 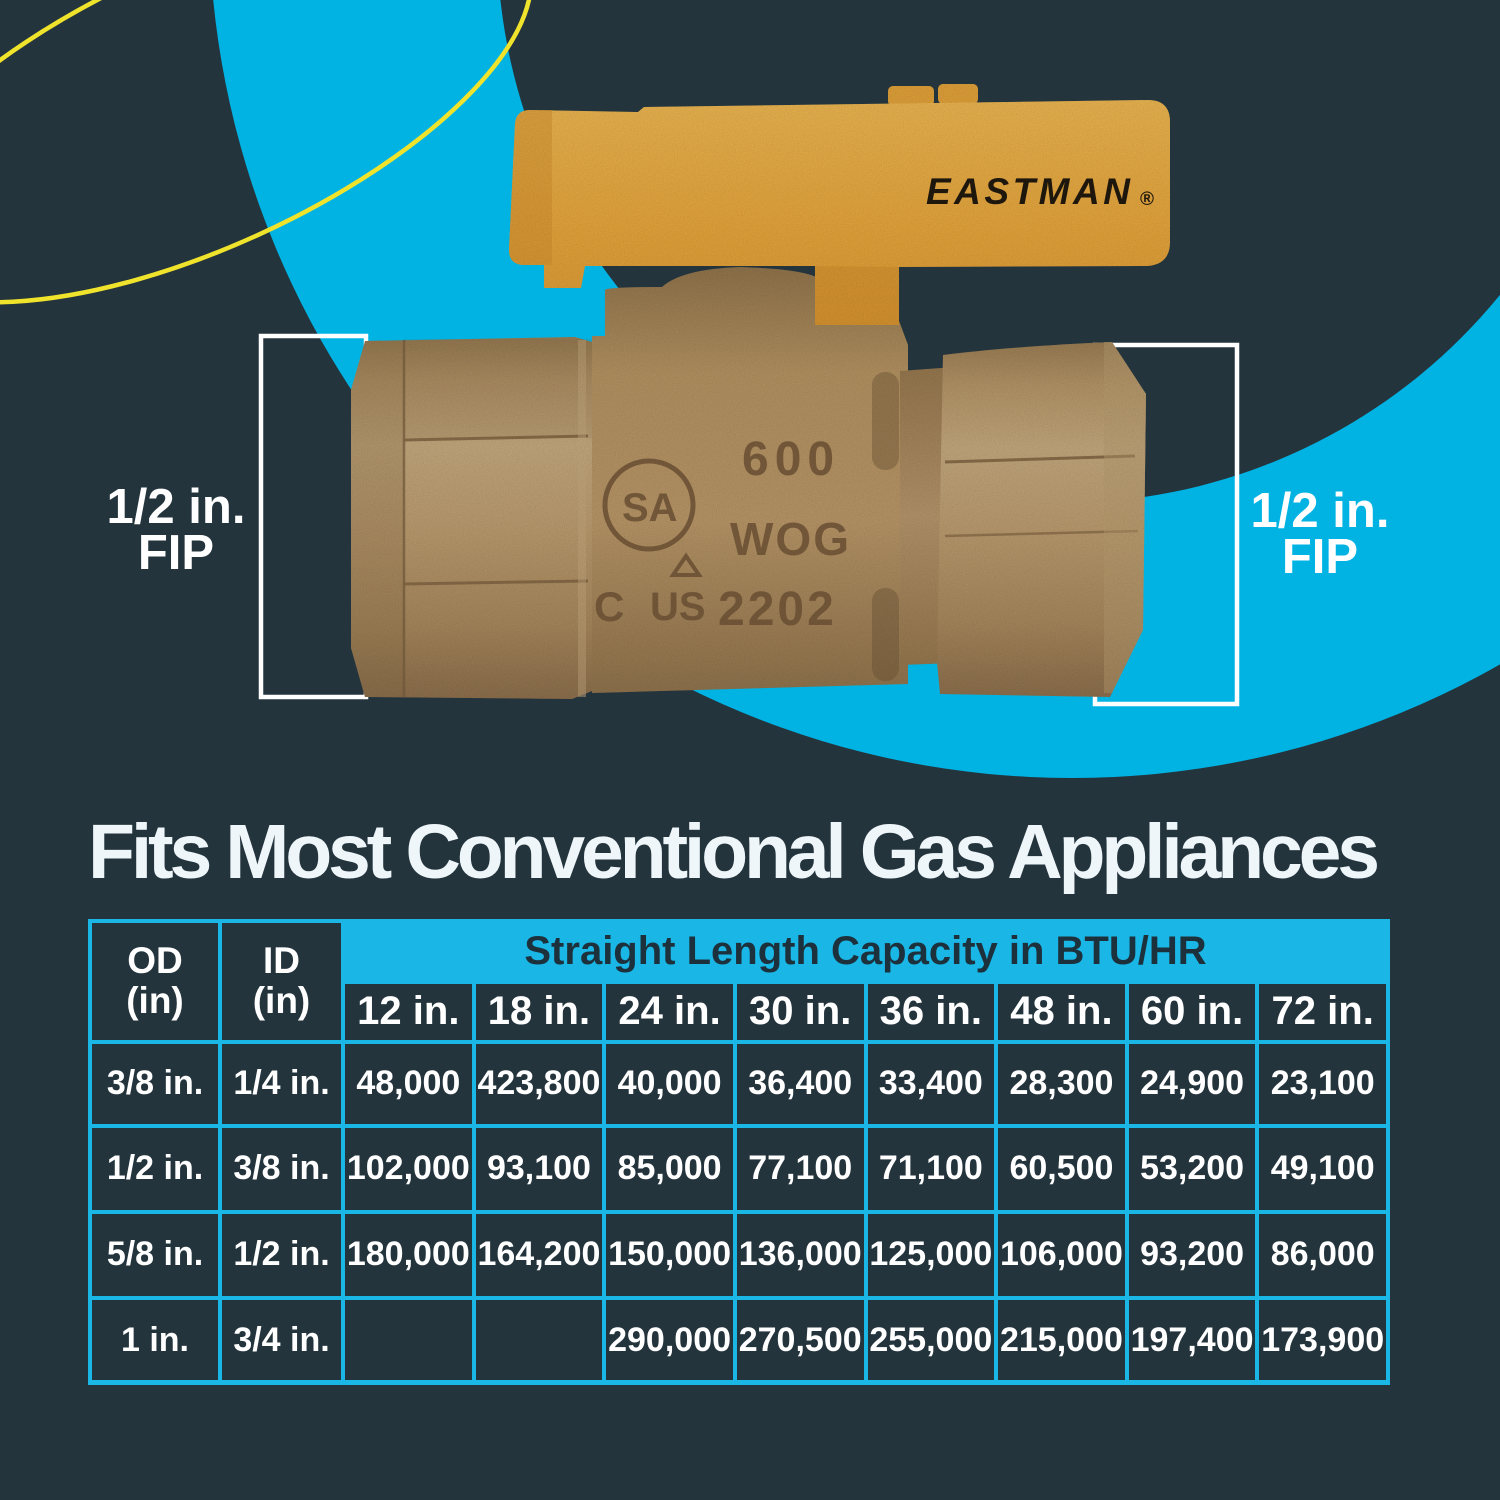 What do you see at coordinates (678, 607) in the screenshot?
I see `svg-text: US` at bounding box center [678, 607].